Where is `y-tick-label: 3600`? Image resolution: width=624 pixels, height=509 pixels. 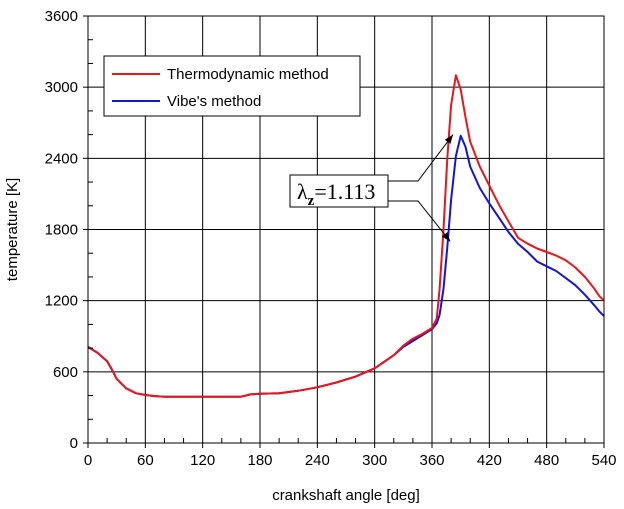 y-tick-label: 3600 is located at coordinates (61, 16).